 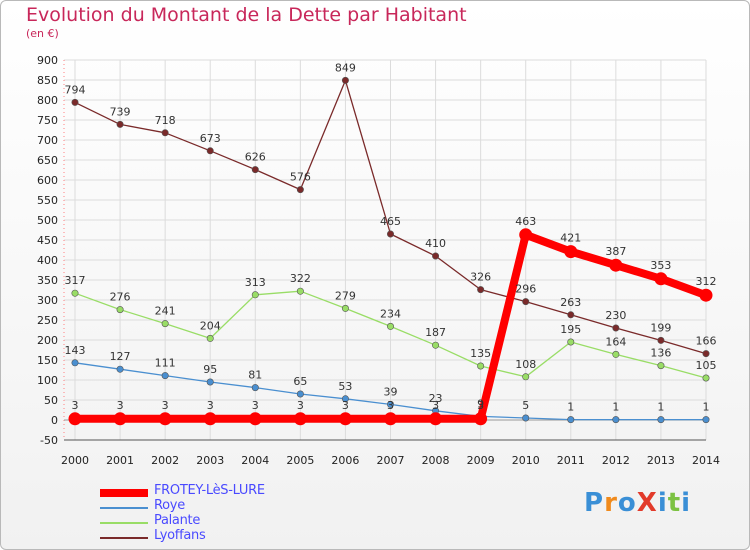 What do you see at coordinates (525, 289) in the screenshot?
I see `data-label: 296` at bounding box center [525, 289].